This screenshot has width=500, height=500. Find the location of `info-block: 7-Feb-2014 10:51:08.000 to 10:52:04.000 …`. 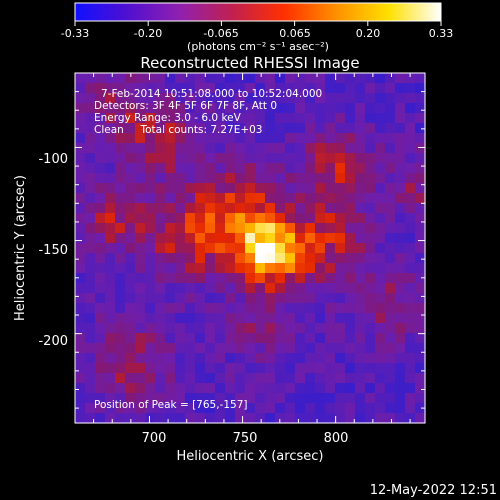

info-block: 7-Feb-2014 10:51:08.000 to 10:52:04.000 … is located at coordinates (208, 112).